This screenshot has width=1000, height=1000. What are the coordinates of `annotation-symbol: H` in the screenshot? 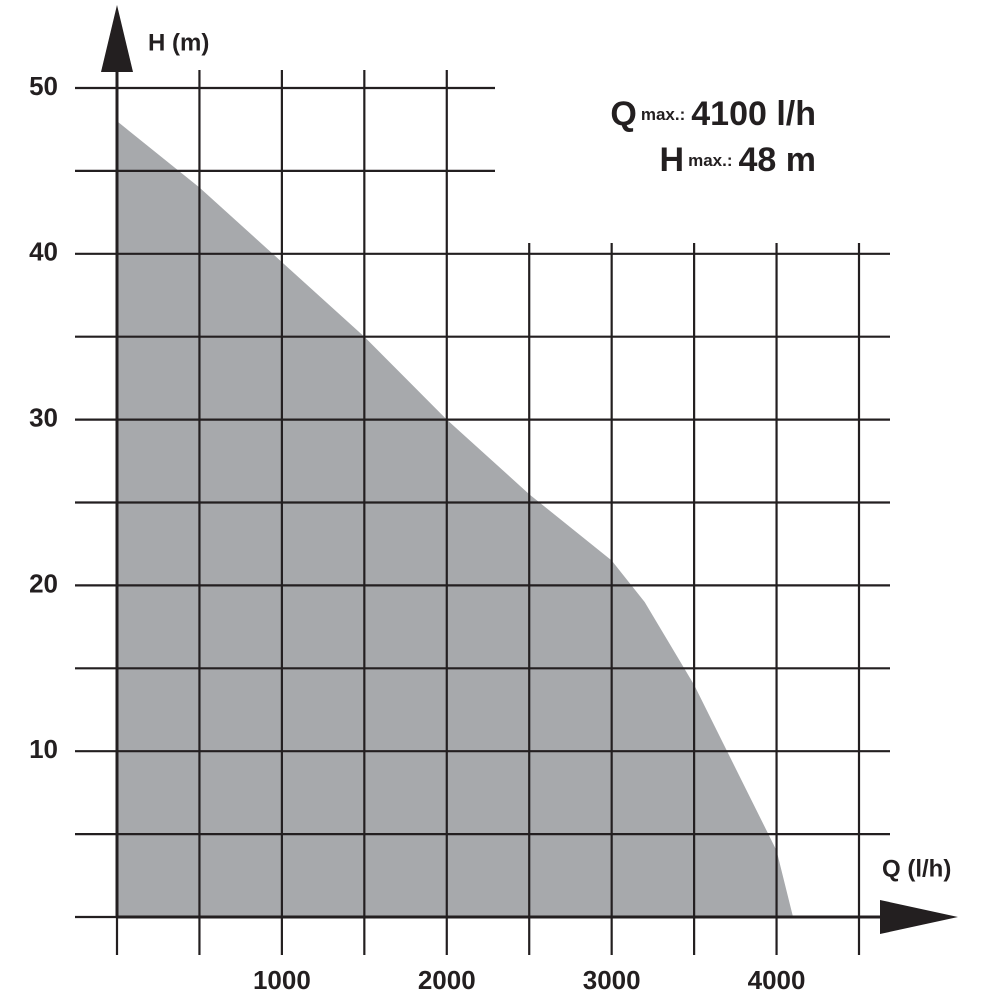 It's located at (672, 160).